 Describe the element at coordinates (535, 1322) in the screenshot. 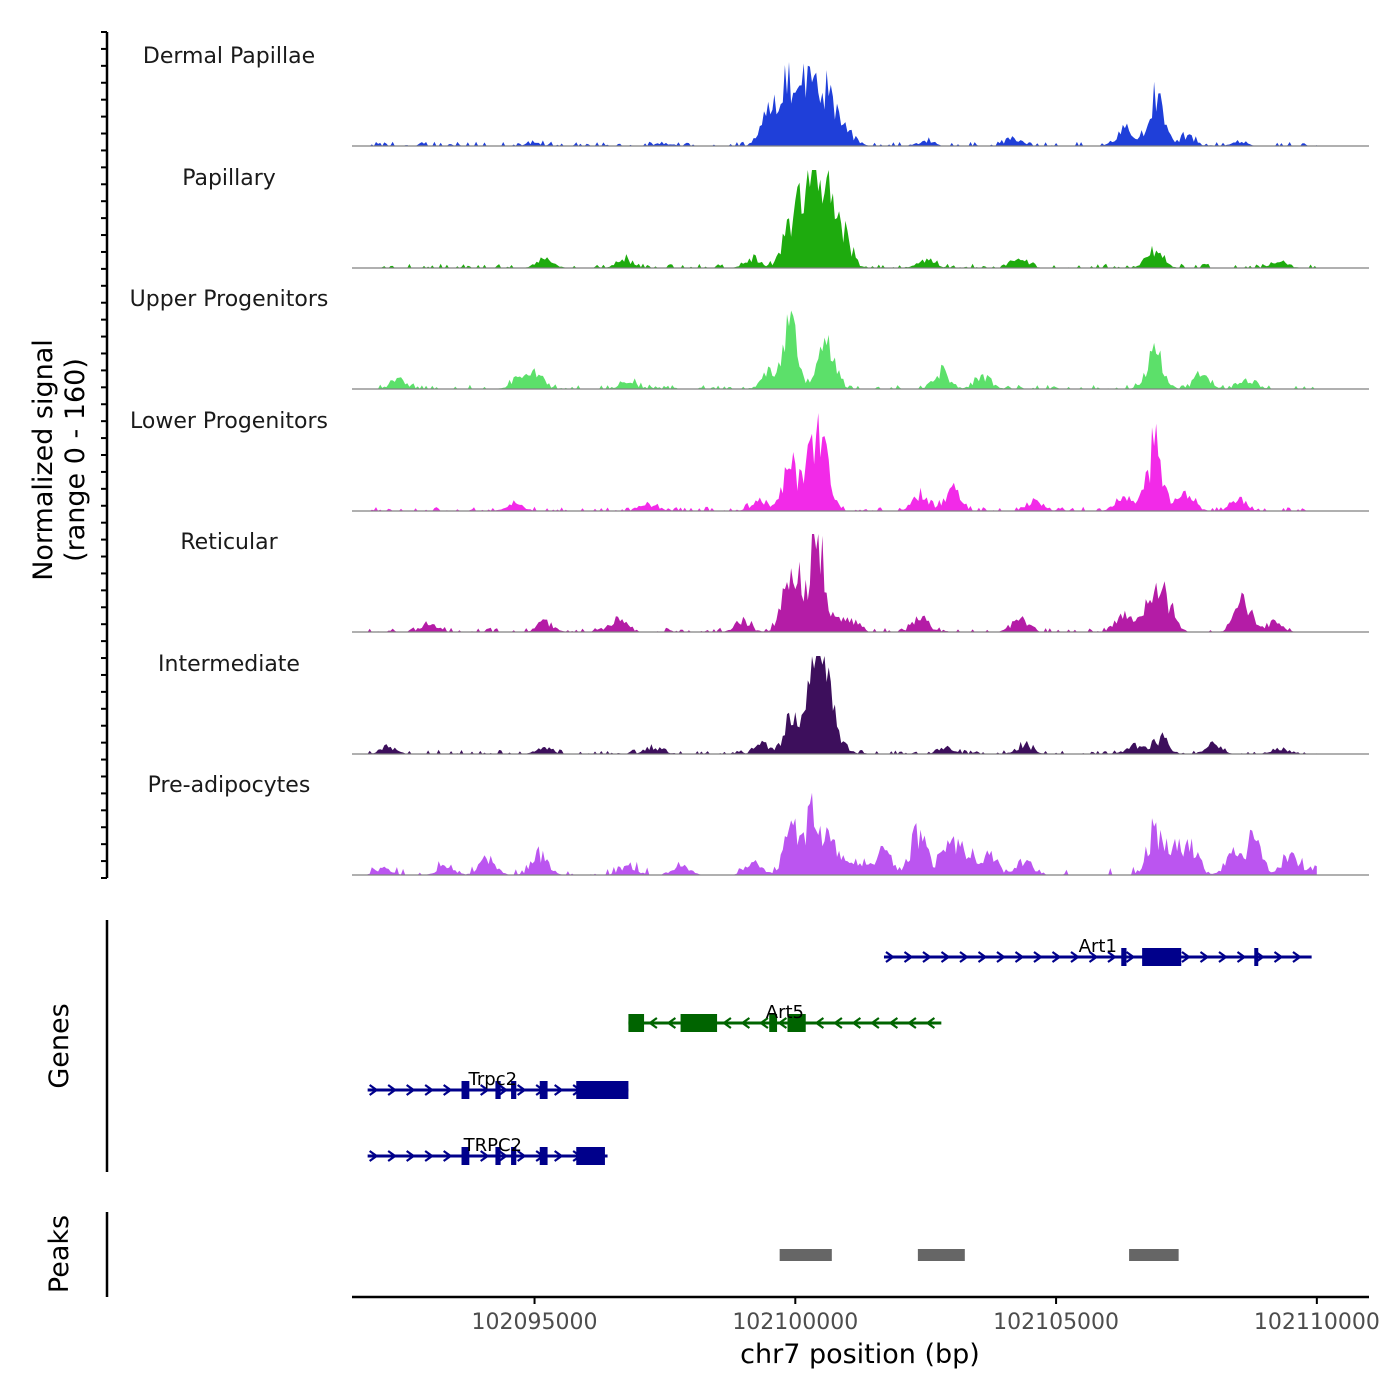

I see `x-tick-label: 102095000` at that location.